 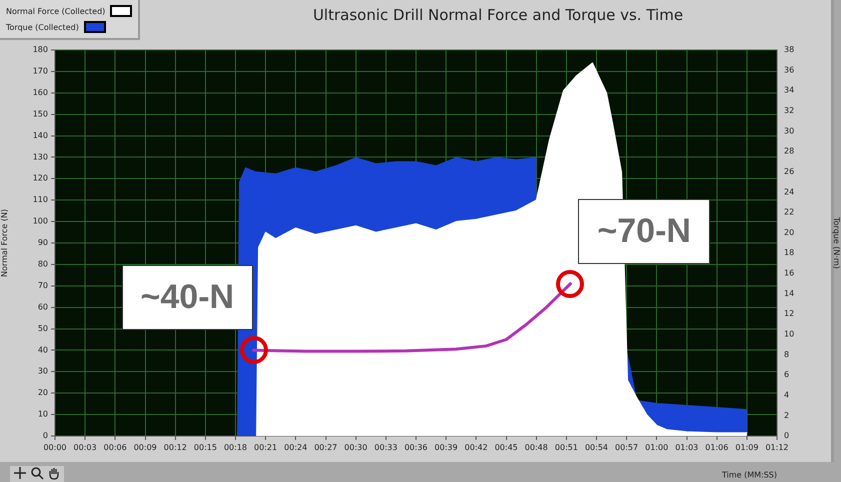 I want to click on x-tick-label: 00:42, so click(x=476, y=447).